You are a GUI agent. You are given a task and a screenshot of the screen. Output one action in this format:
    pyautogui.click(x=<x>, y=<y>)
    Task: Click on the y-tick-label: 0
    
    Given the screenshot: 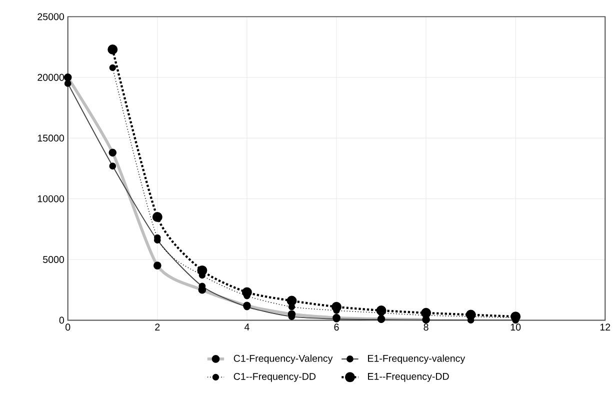 What is the action you would take?
    pyautogui.click(x=61, y=320)
    